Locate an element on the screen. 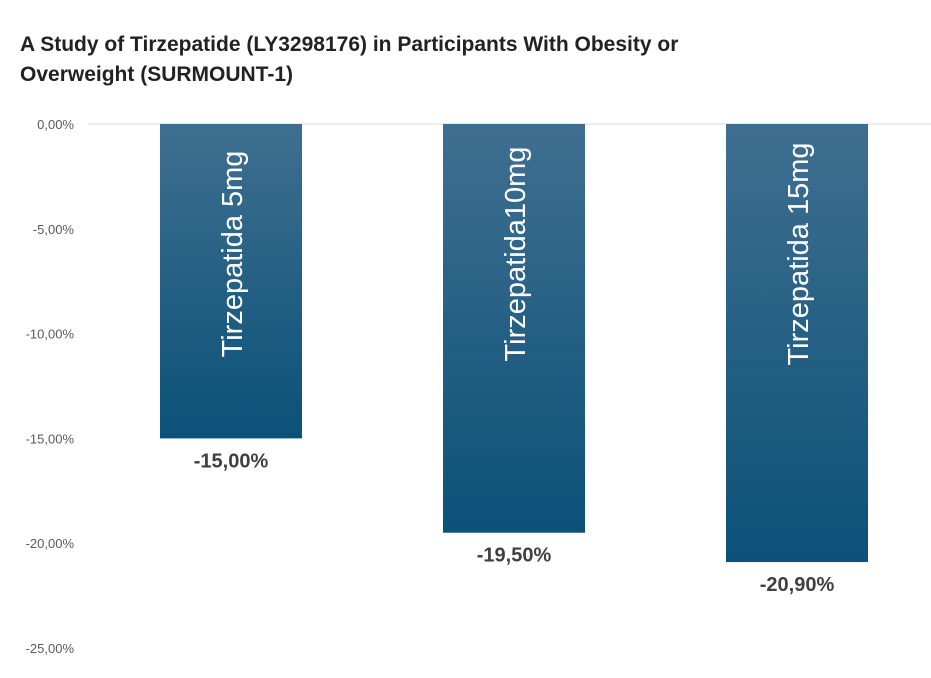 The width and height of the screenshot is (931, 678). bar-value-label: -20,90% is located at coordinates (797, 585).